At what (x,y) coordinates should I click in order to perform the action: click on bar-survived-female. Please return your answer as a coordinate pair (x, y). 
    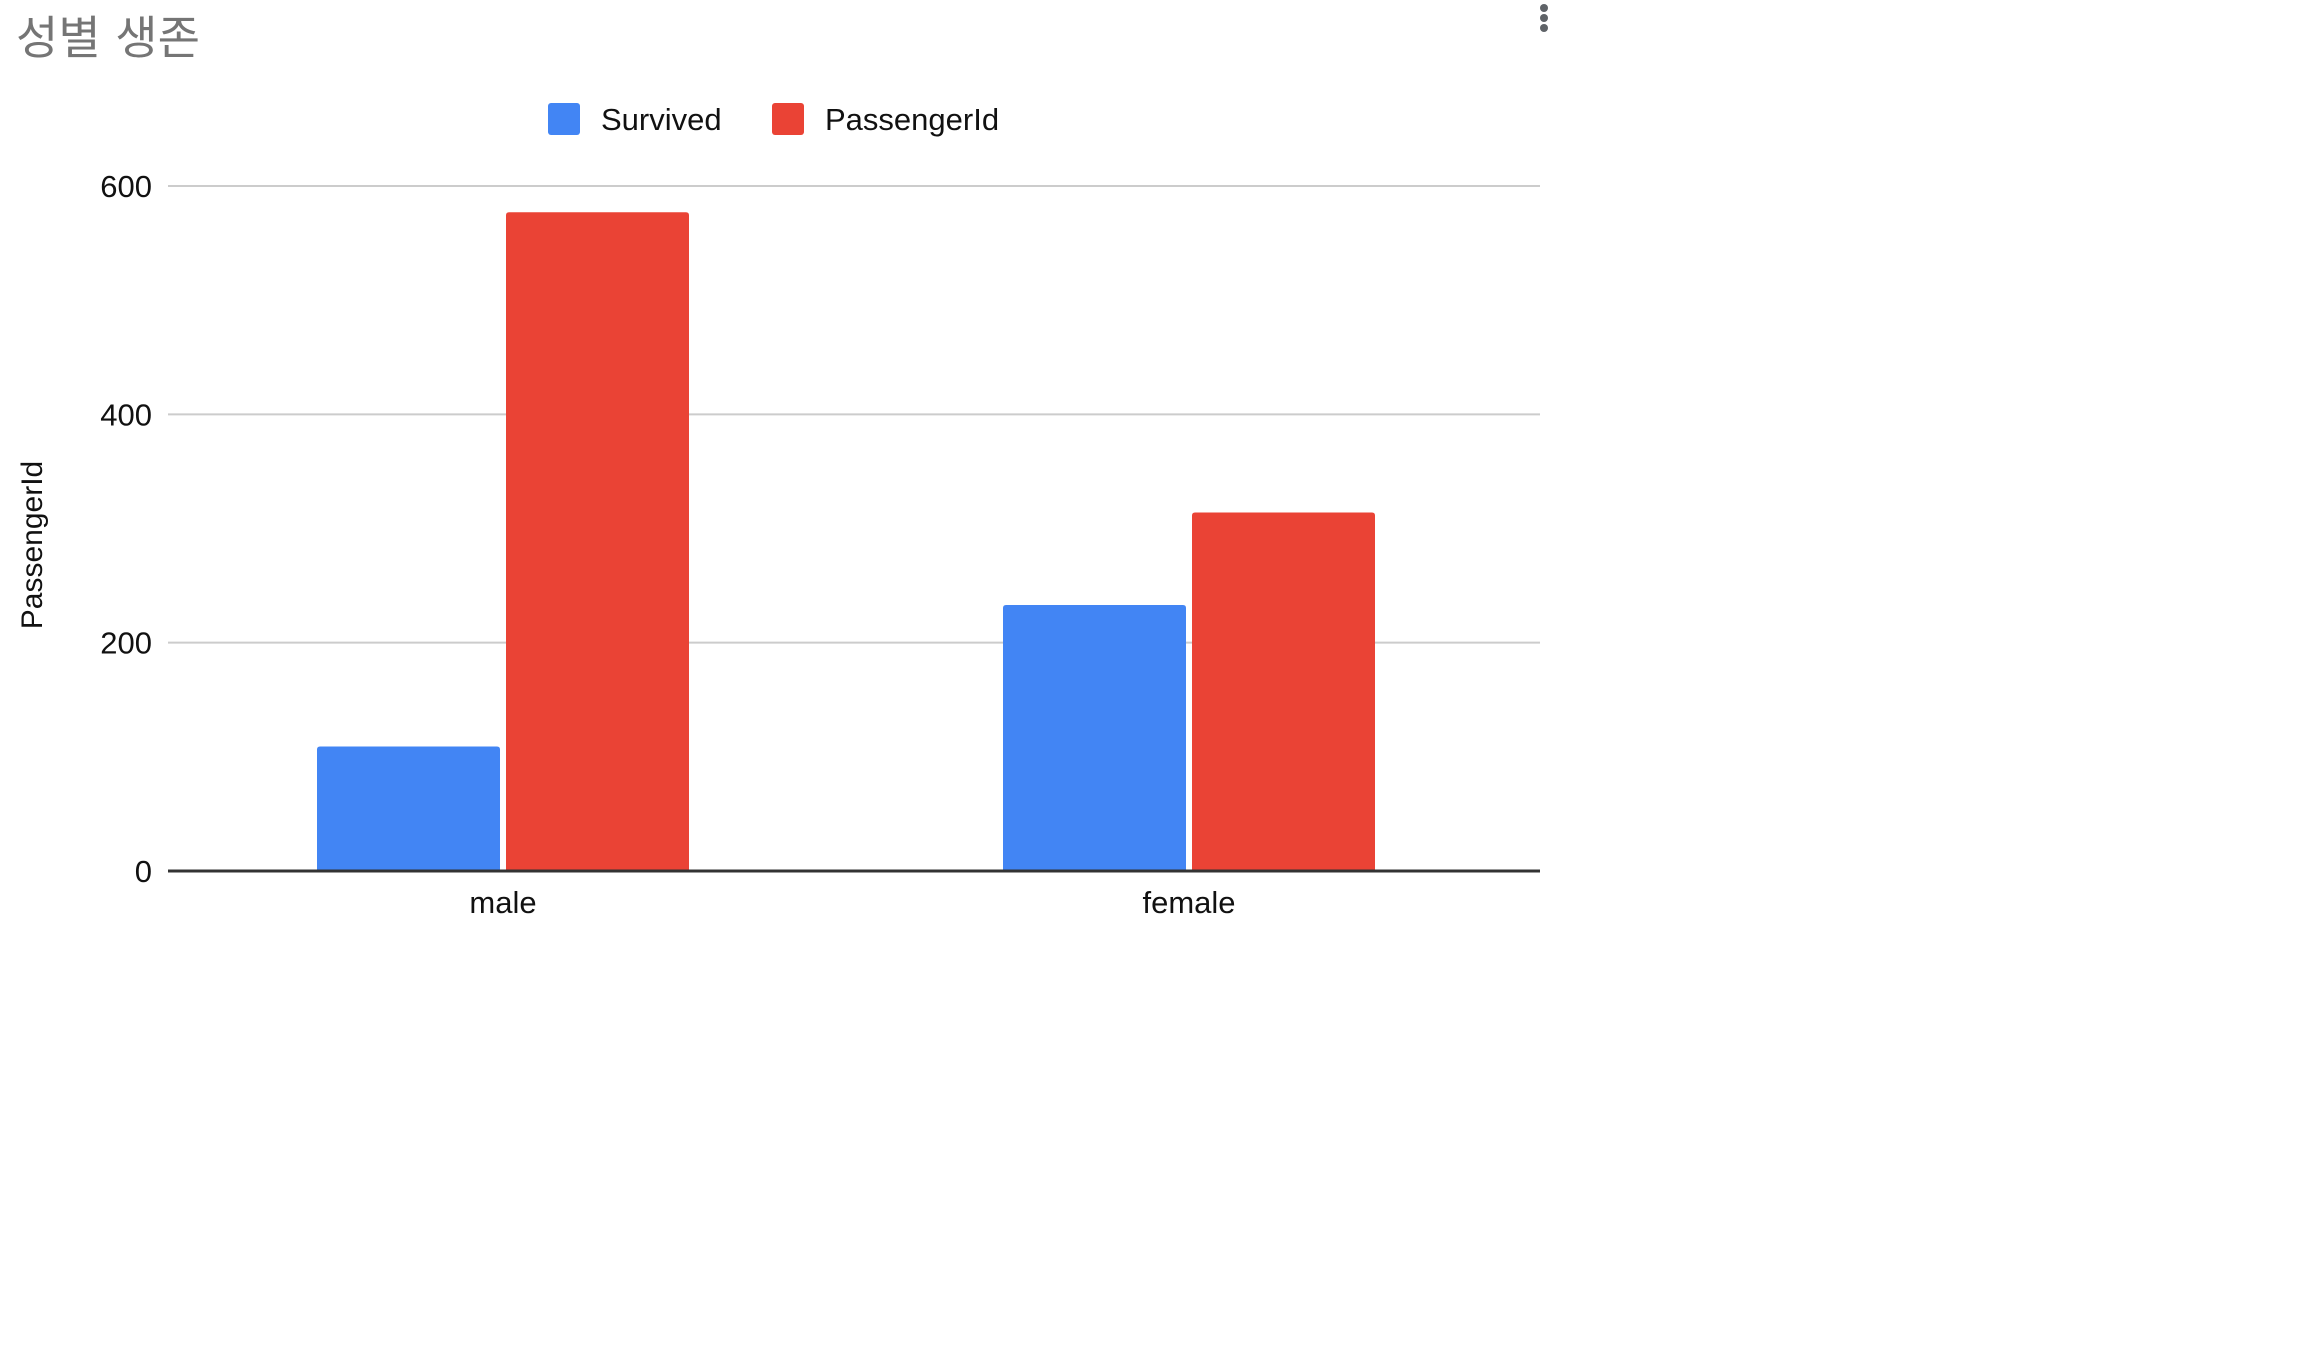
    Looking at the image, I should click on (1094, 737).